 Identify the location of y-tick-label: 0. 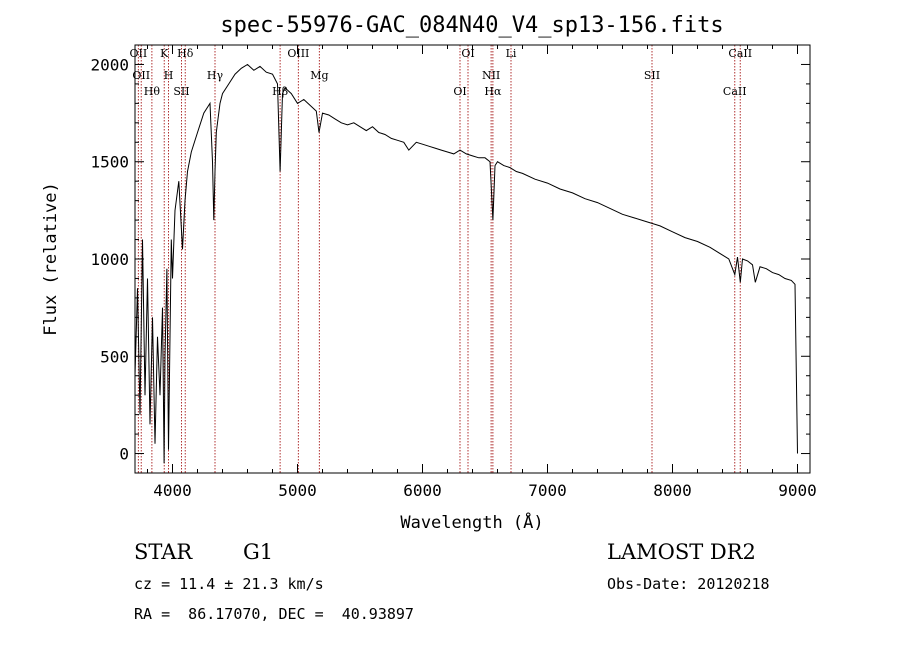
(124, 454).